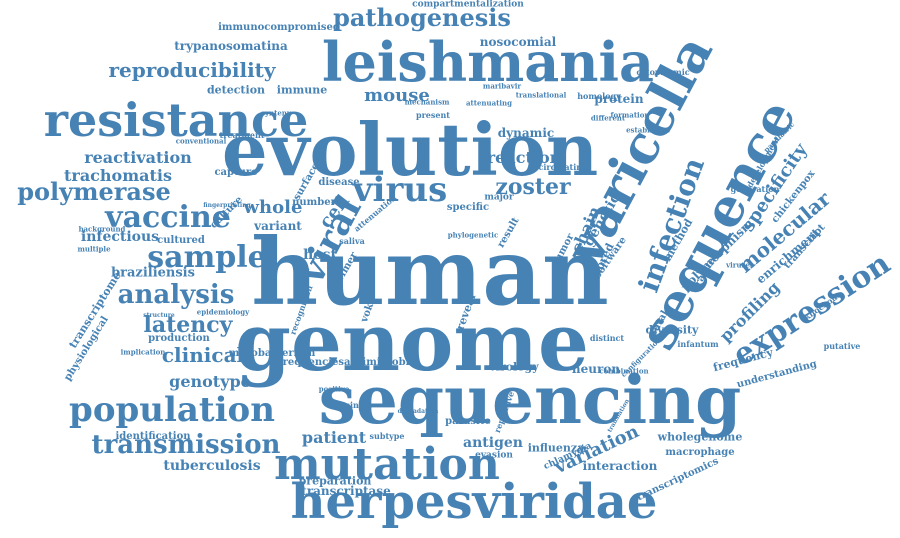 The height and width of the screenshot is (538, 900). What do you see at coordinates (468, 421) in the screenshot?
I see `word: parasite` at bounding box center [468, 421].